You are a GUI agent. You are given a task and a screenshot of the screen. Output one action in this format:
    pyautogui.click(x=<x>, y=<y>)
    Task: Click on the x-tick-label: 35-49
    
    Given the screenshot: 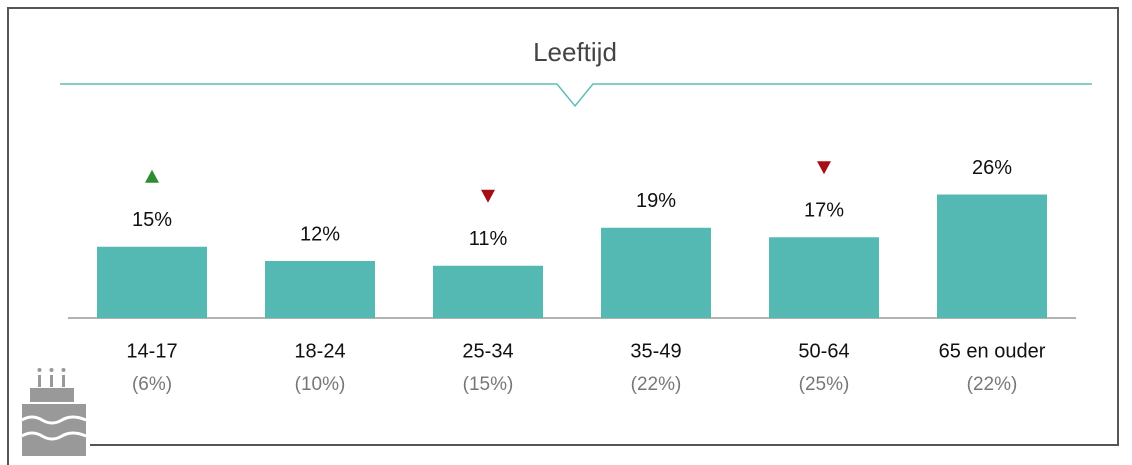 What is the action you would take?
    pyautogui.click(x=655, y=351)
    